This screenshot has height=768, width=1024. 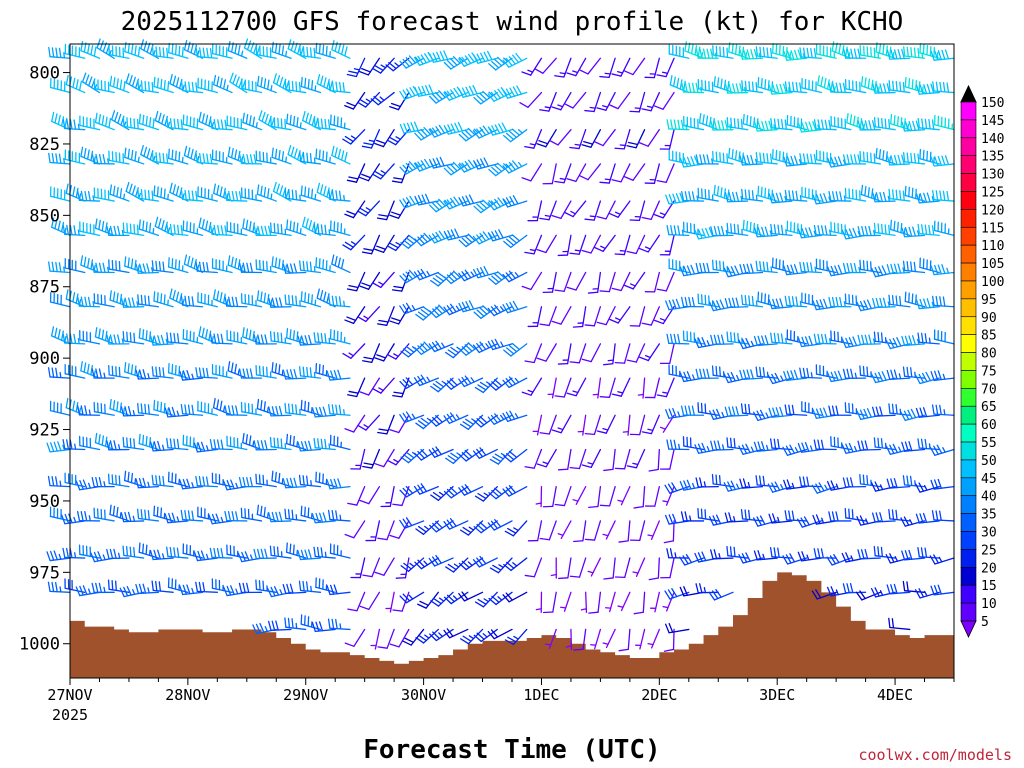 I want to click on barb-staff, so click(x=551, y=244).